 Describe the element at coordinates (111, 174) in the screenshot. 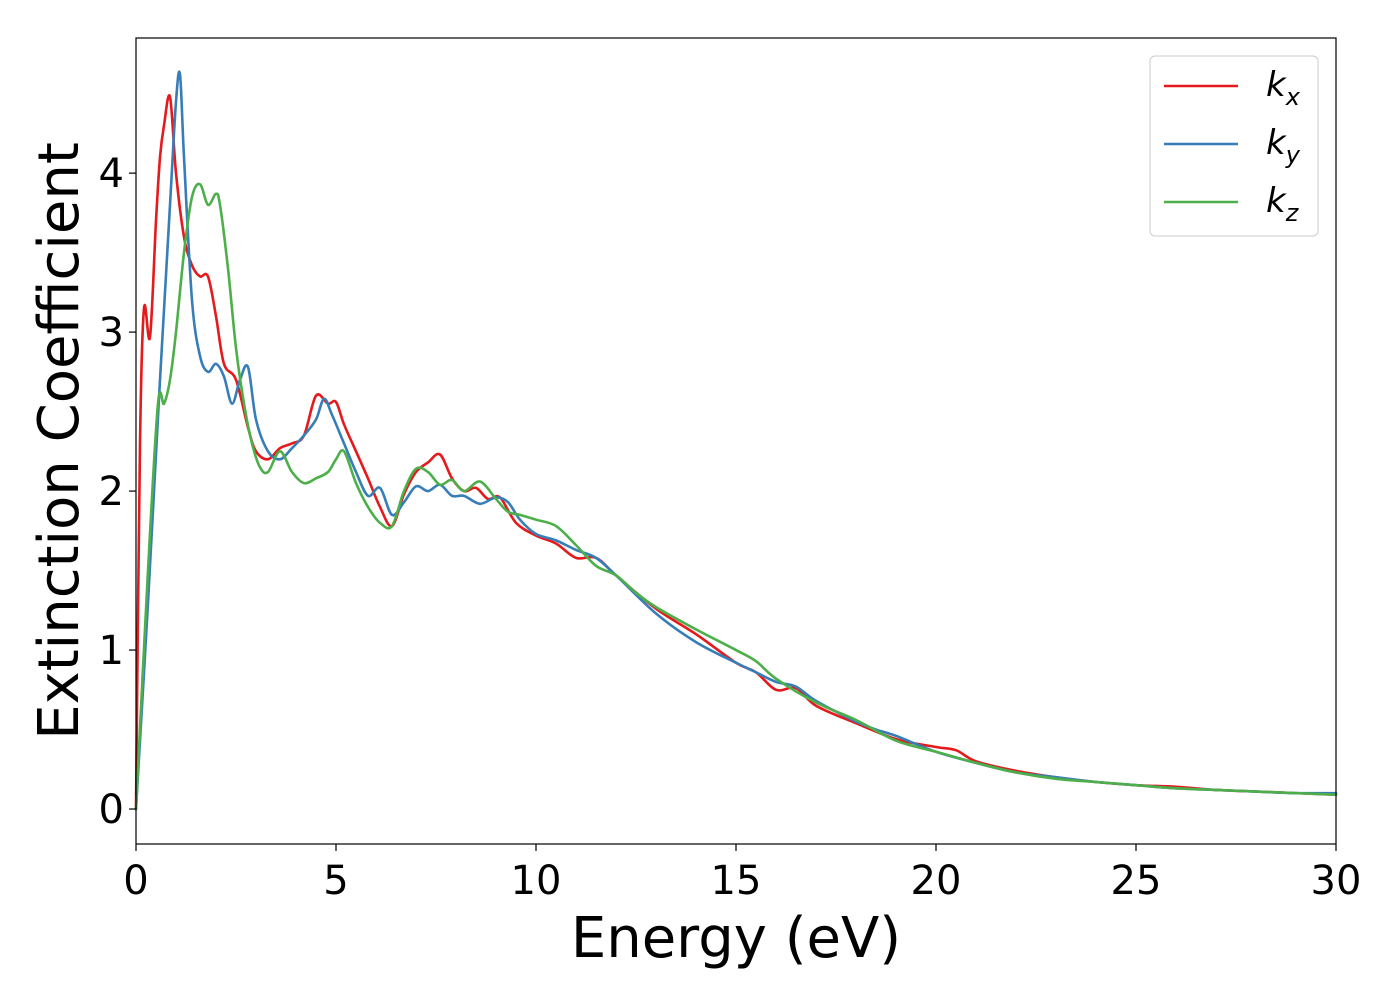

I see `y-tick-label: 4` at that location.